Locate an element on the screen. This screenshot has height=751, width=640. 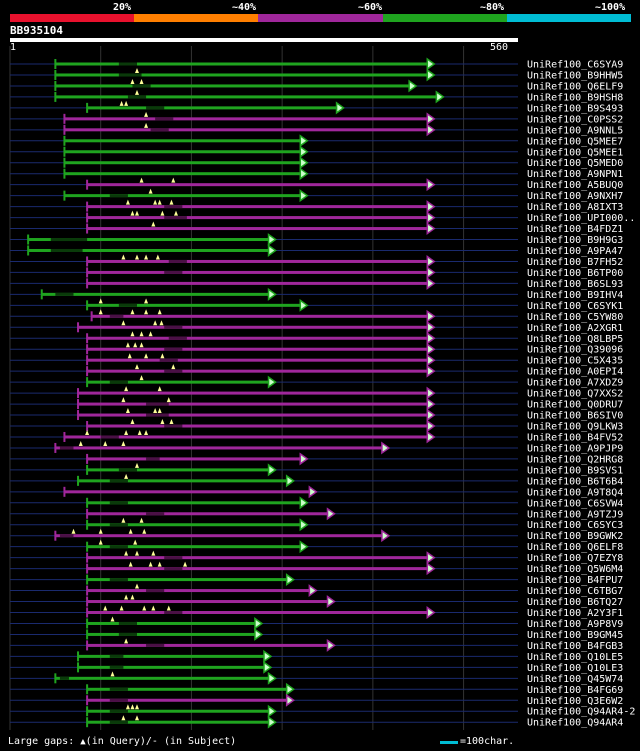
hit-row: UniRef100_Q5MEE1 is located at coordinates (316, 152).